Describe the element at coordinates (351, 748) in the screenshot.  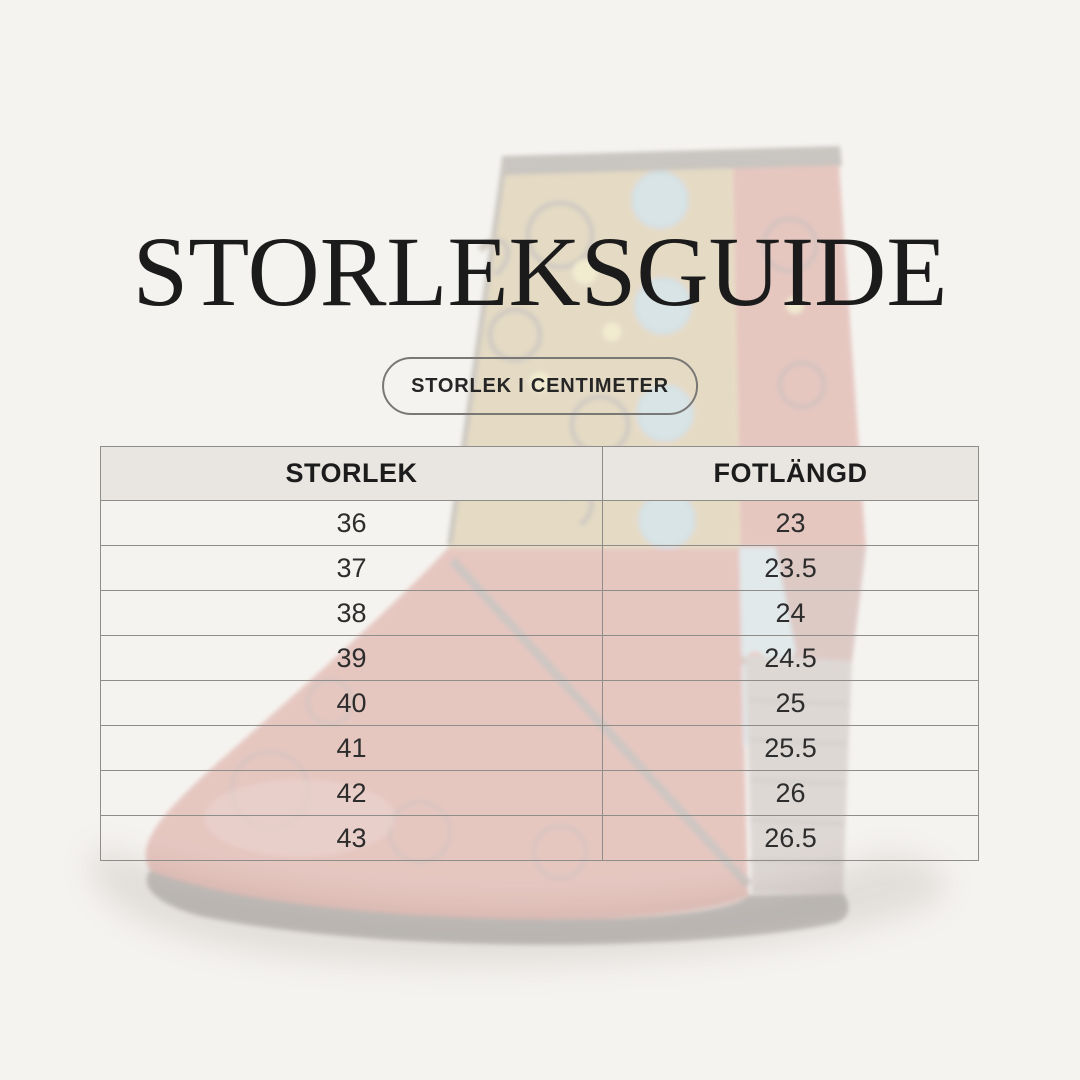
I see `size-cell: 41` at that location.